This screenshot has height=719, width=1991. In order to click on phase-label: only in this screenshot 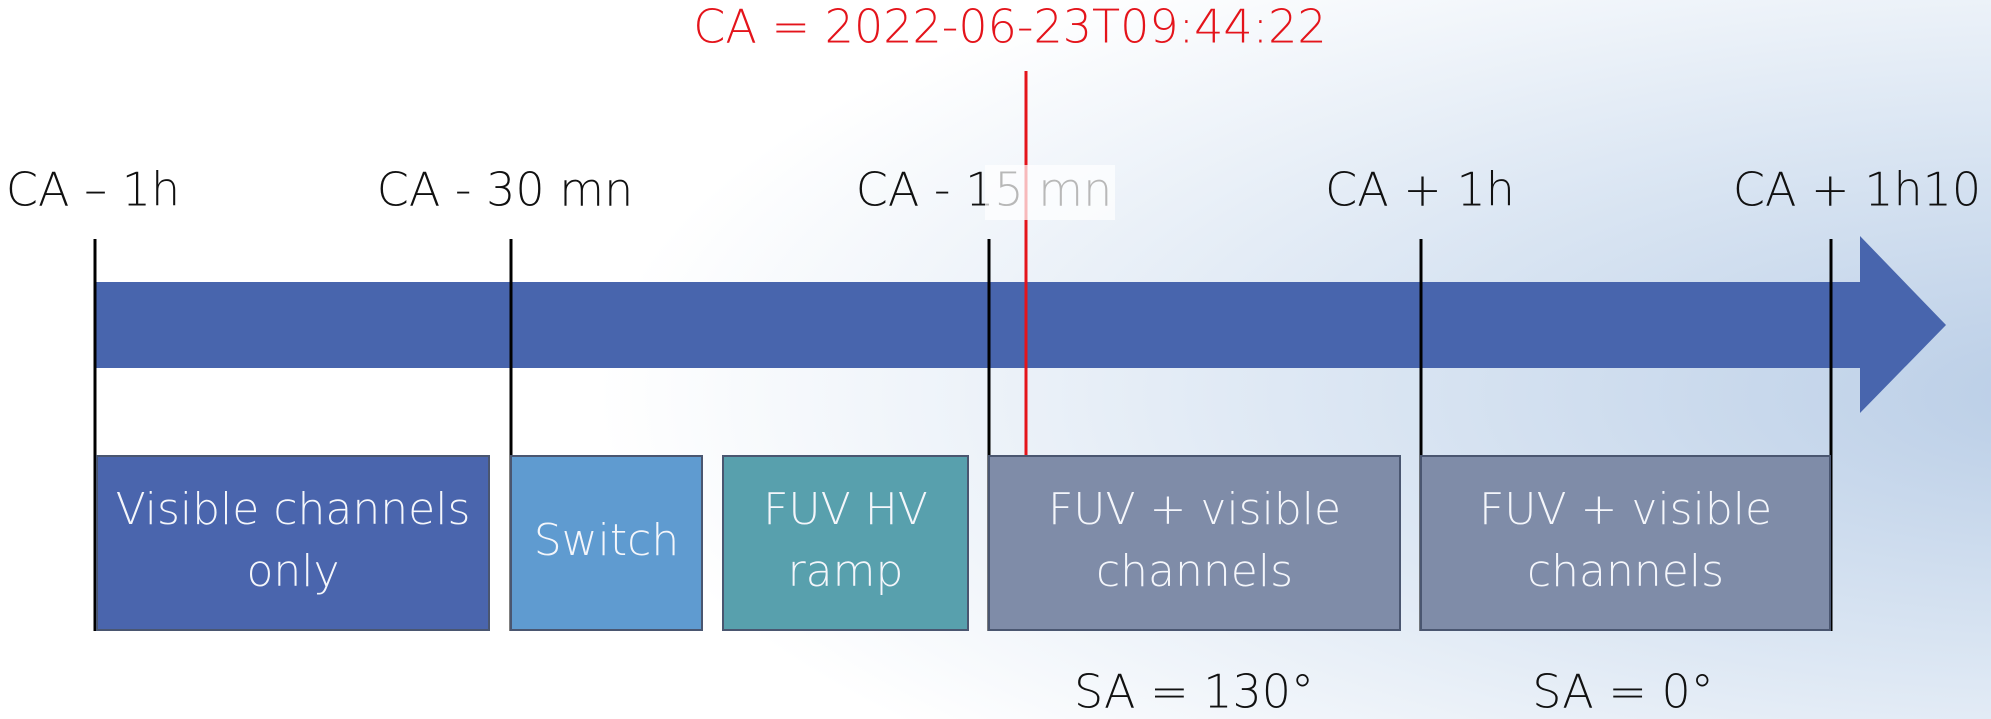, I will do `click(292, 571)`.